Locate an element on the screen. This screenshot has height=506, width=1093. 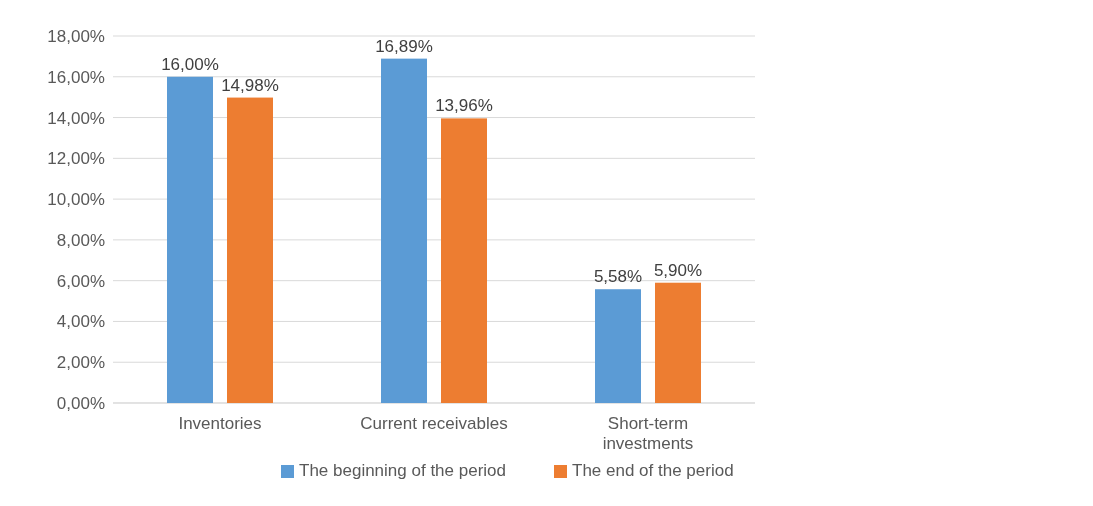
x-tick-label: Short-term investments is located at coordinates (648, 433).